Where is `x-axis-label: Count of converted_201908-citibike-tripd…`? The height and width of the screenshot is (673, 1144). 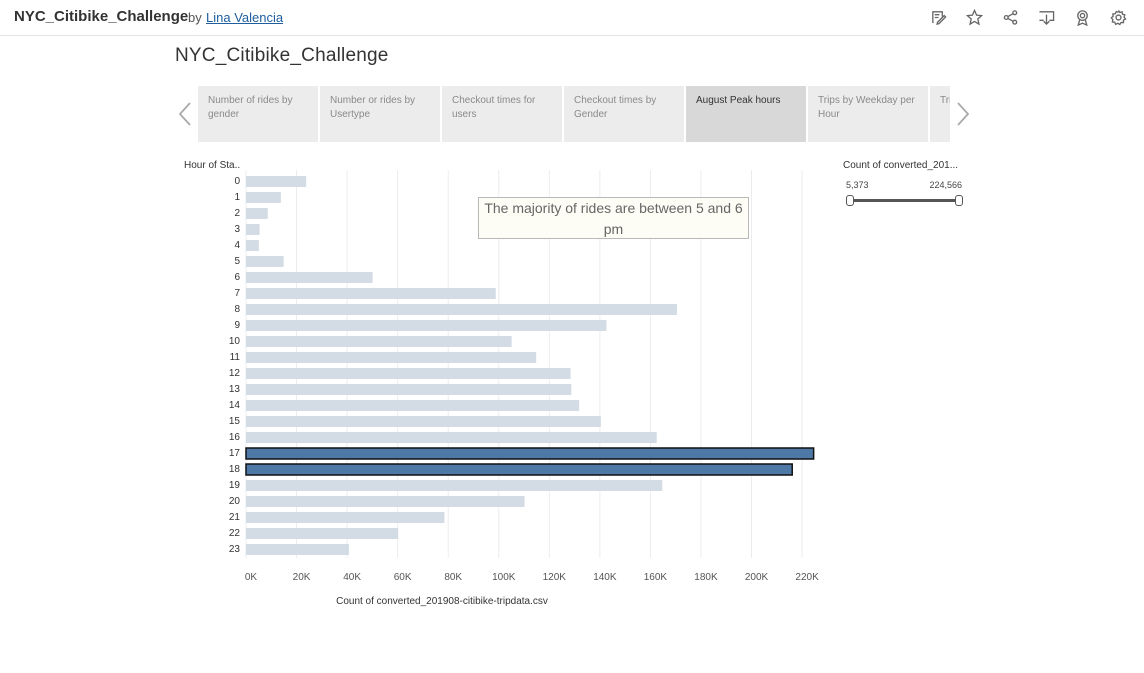
x-axis-label: Count of converted_201908-citibike-tripd… is located at coordinates (442, 601).